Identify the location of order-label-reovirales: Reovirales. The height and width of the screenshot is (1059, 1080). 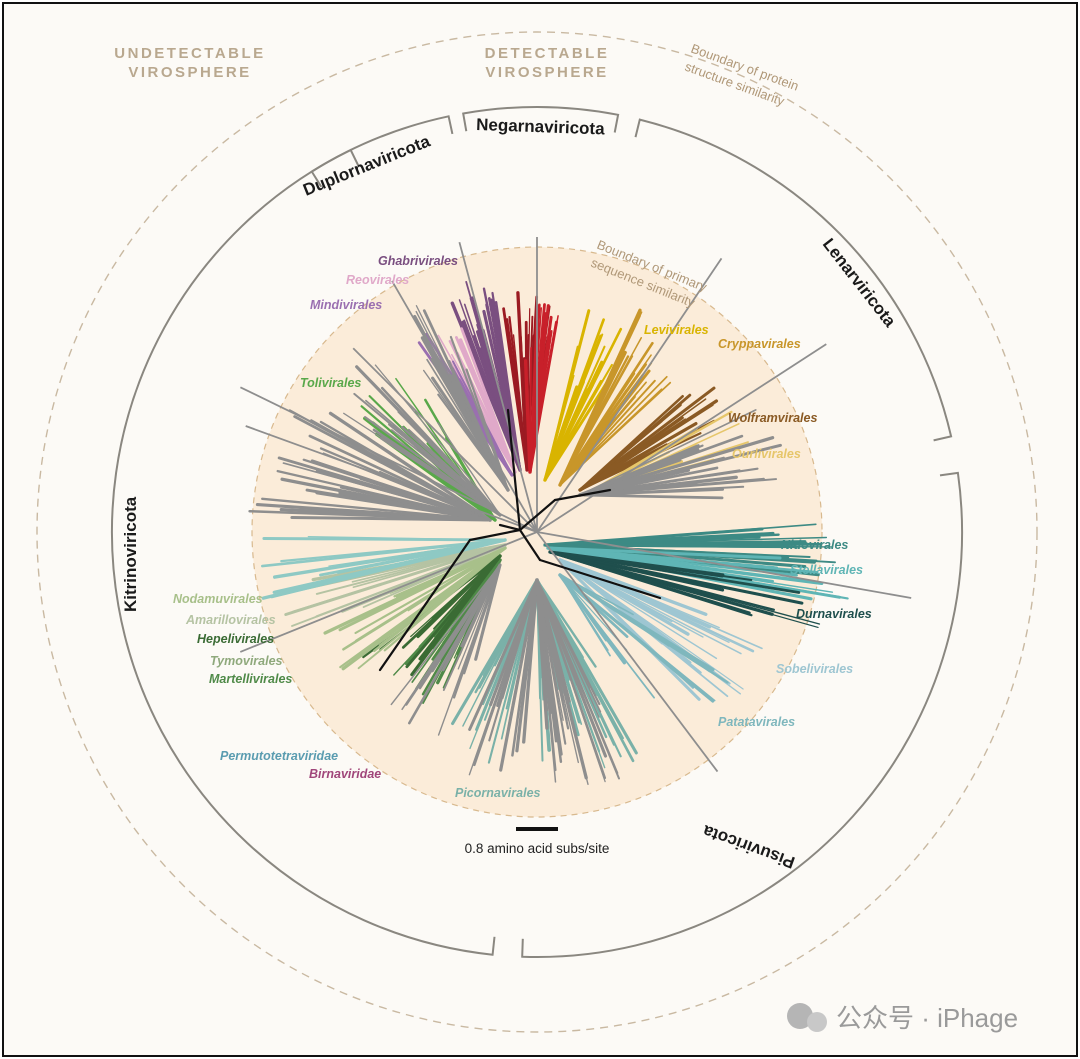
(377, 280).